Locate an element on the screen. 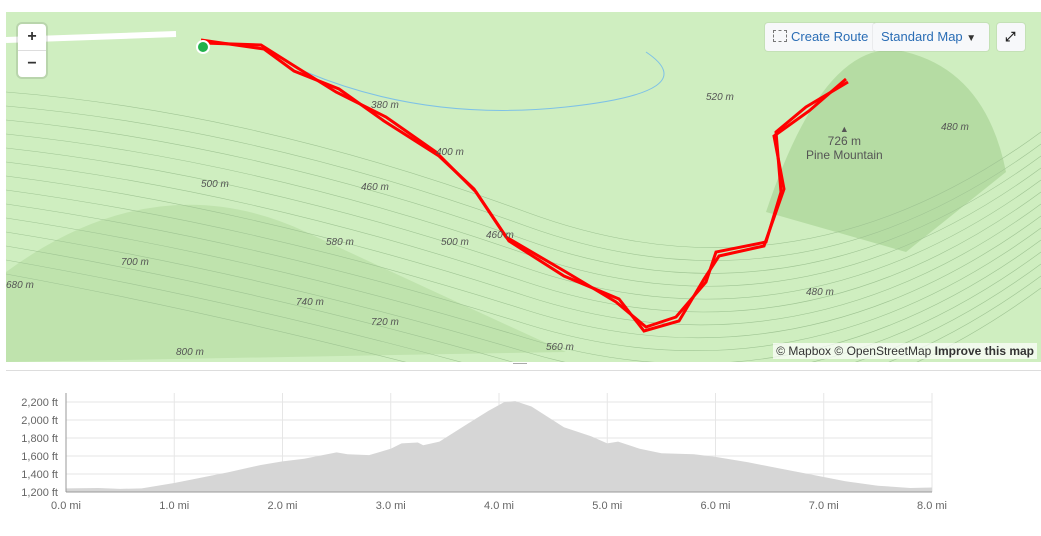 The width and height of the screenshot is (1041, 536). contour-label: 800 m is located at coordinates (190, 352).